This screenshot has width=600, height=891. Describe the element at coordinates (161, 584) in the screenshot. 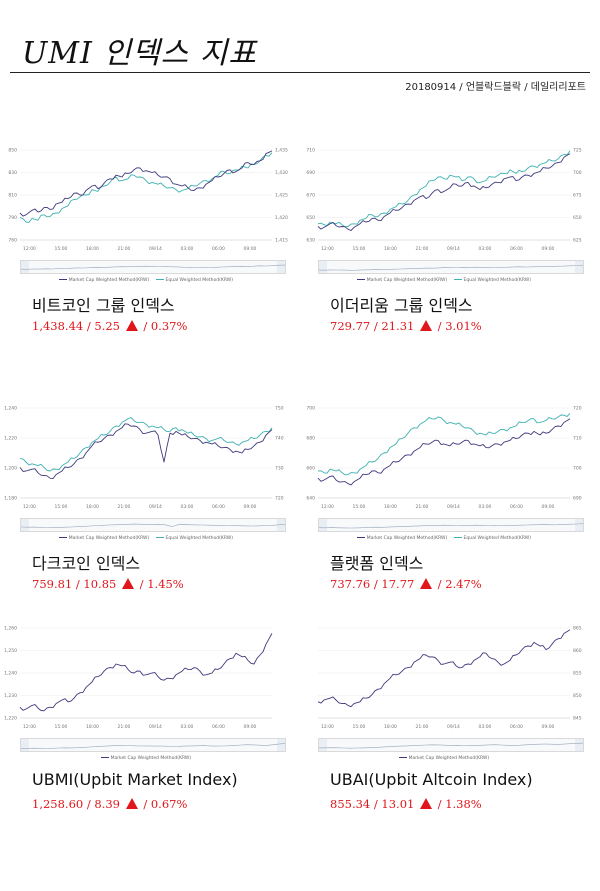

I see `index-percent-change: / 1.45%` at that location.